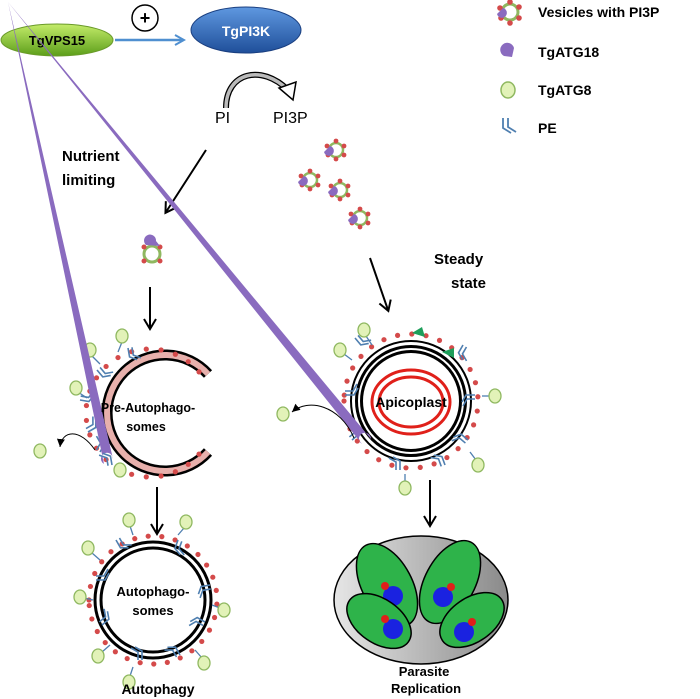  What do you see at coordinates (411, 402) in the screenshot?
I see `apicoplast-label: Apicoplast` at bounding box center [411, 402].